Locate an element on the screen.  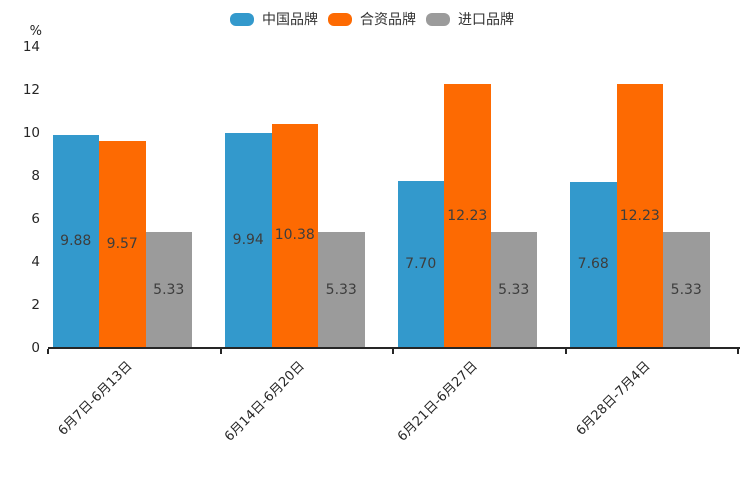
y-axis-tick-label: 4 is located at coordinates (35, 262).